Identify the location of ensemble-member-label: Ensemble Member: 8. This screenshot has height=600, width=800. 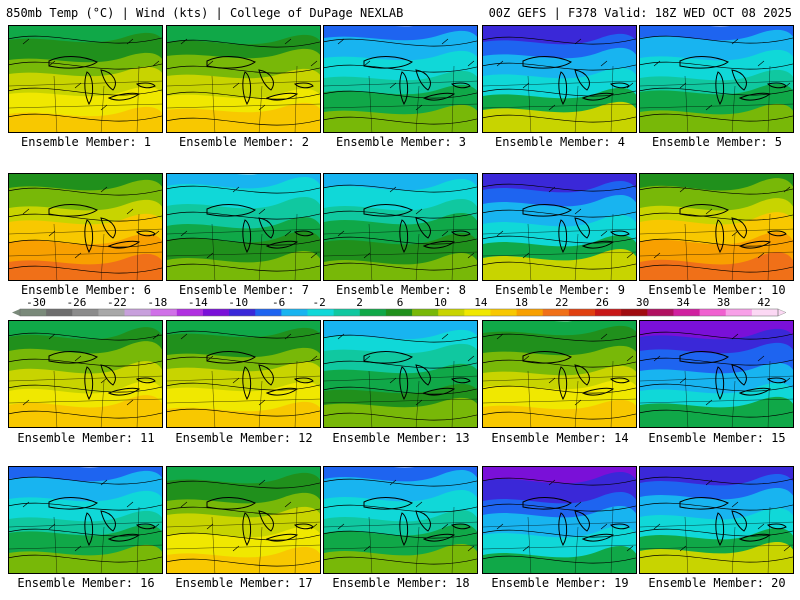
(401, 290).